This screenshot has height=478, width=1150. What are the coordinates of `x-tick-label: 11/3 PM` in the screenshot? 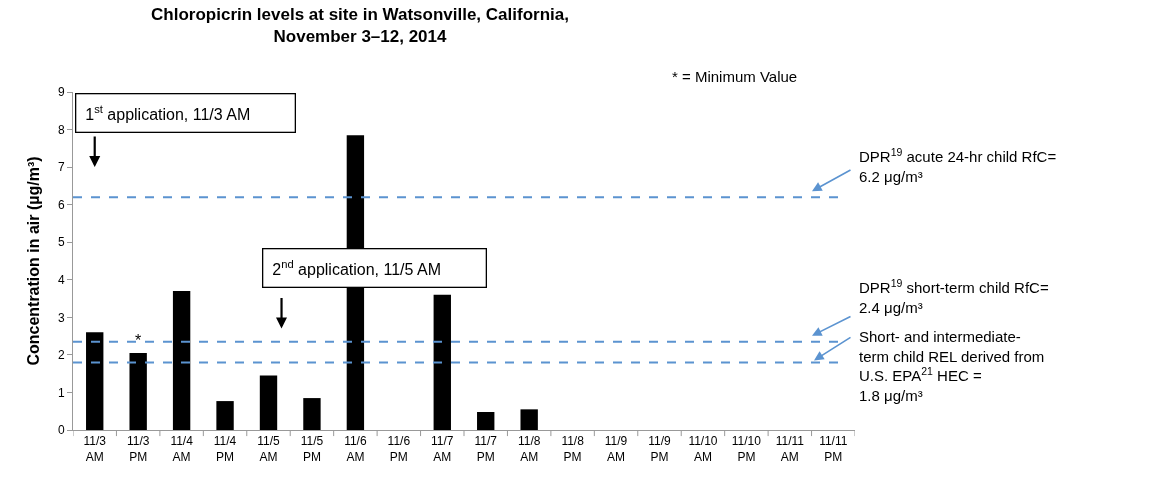 It's located at (138, 449).